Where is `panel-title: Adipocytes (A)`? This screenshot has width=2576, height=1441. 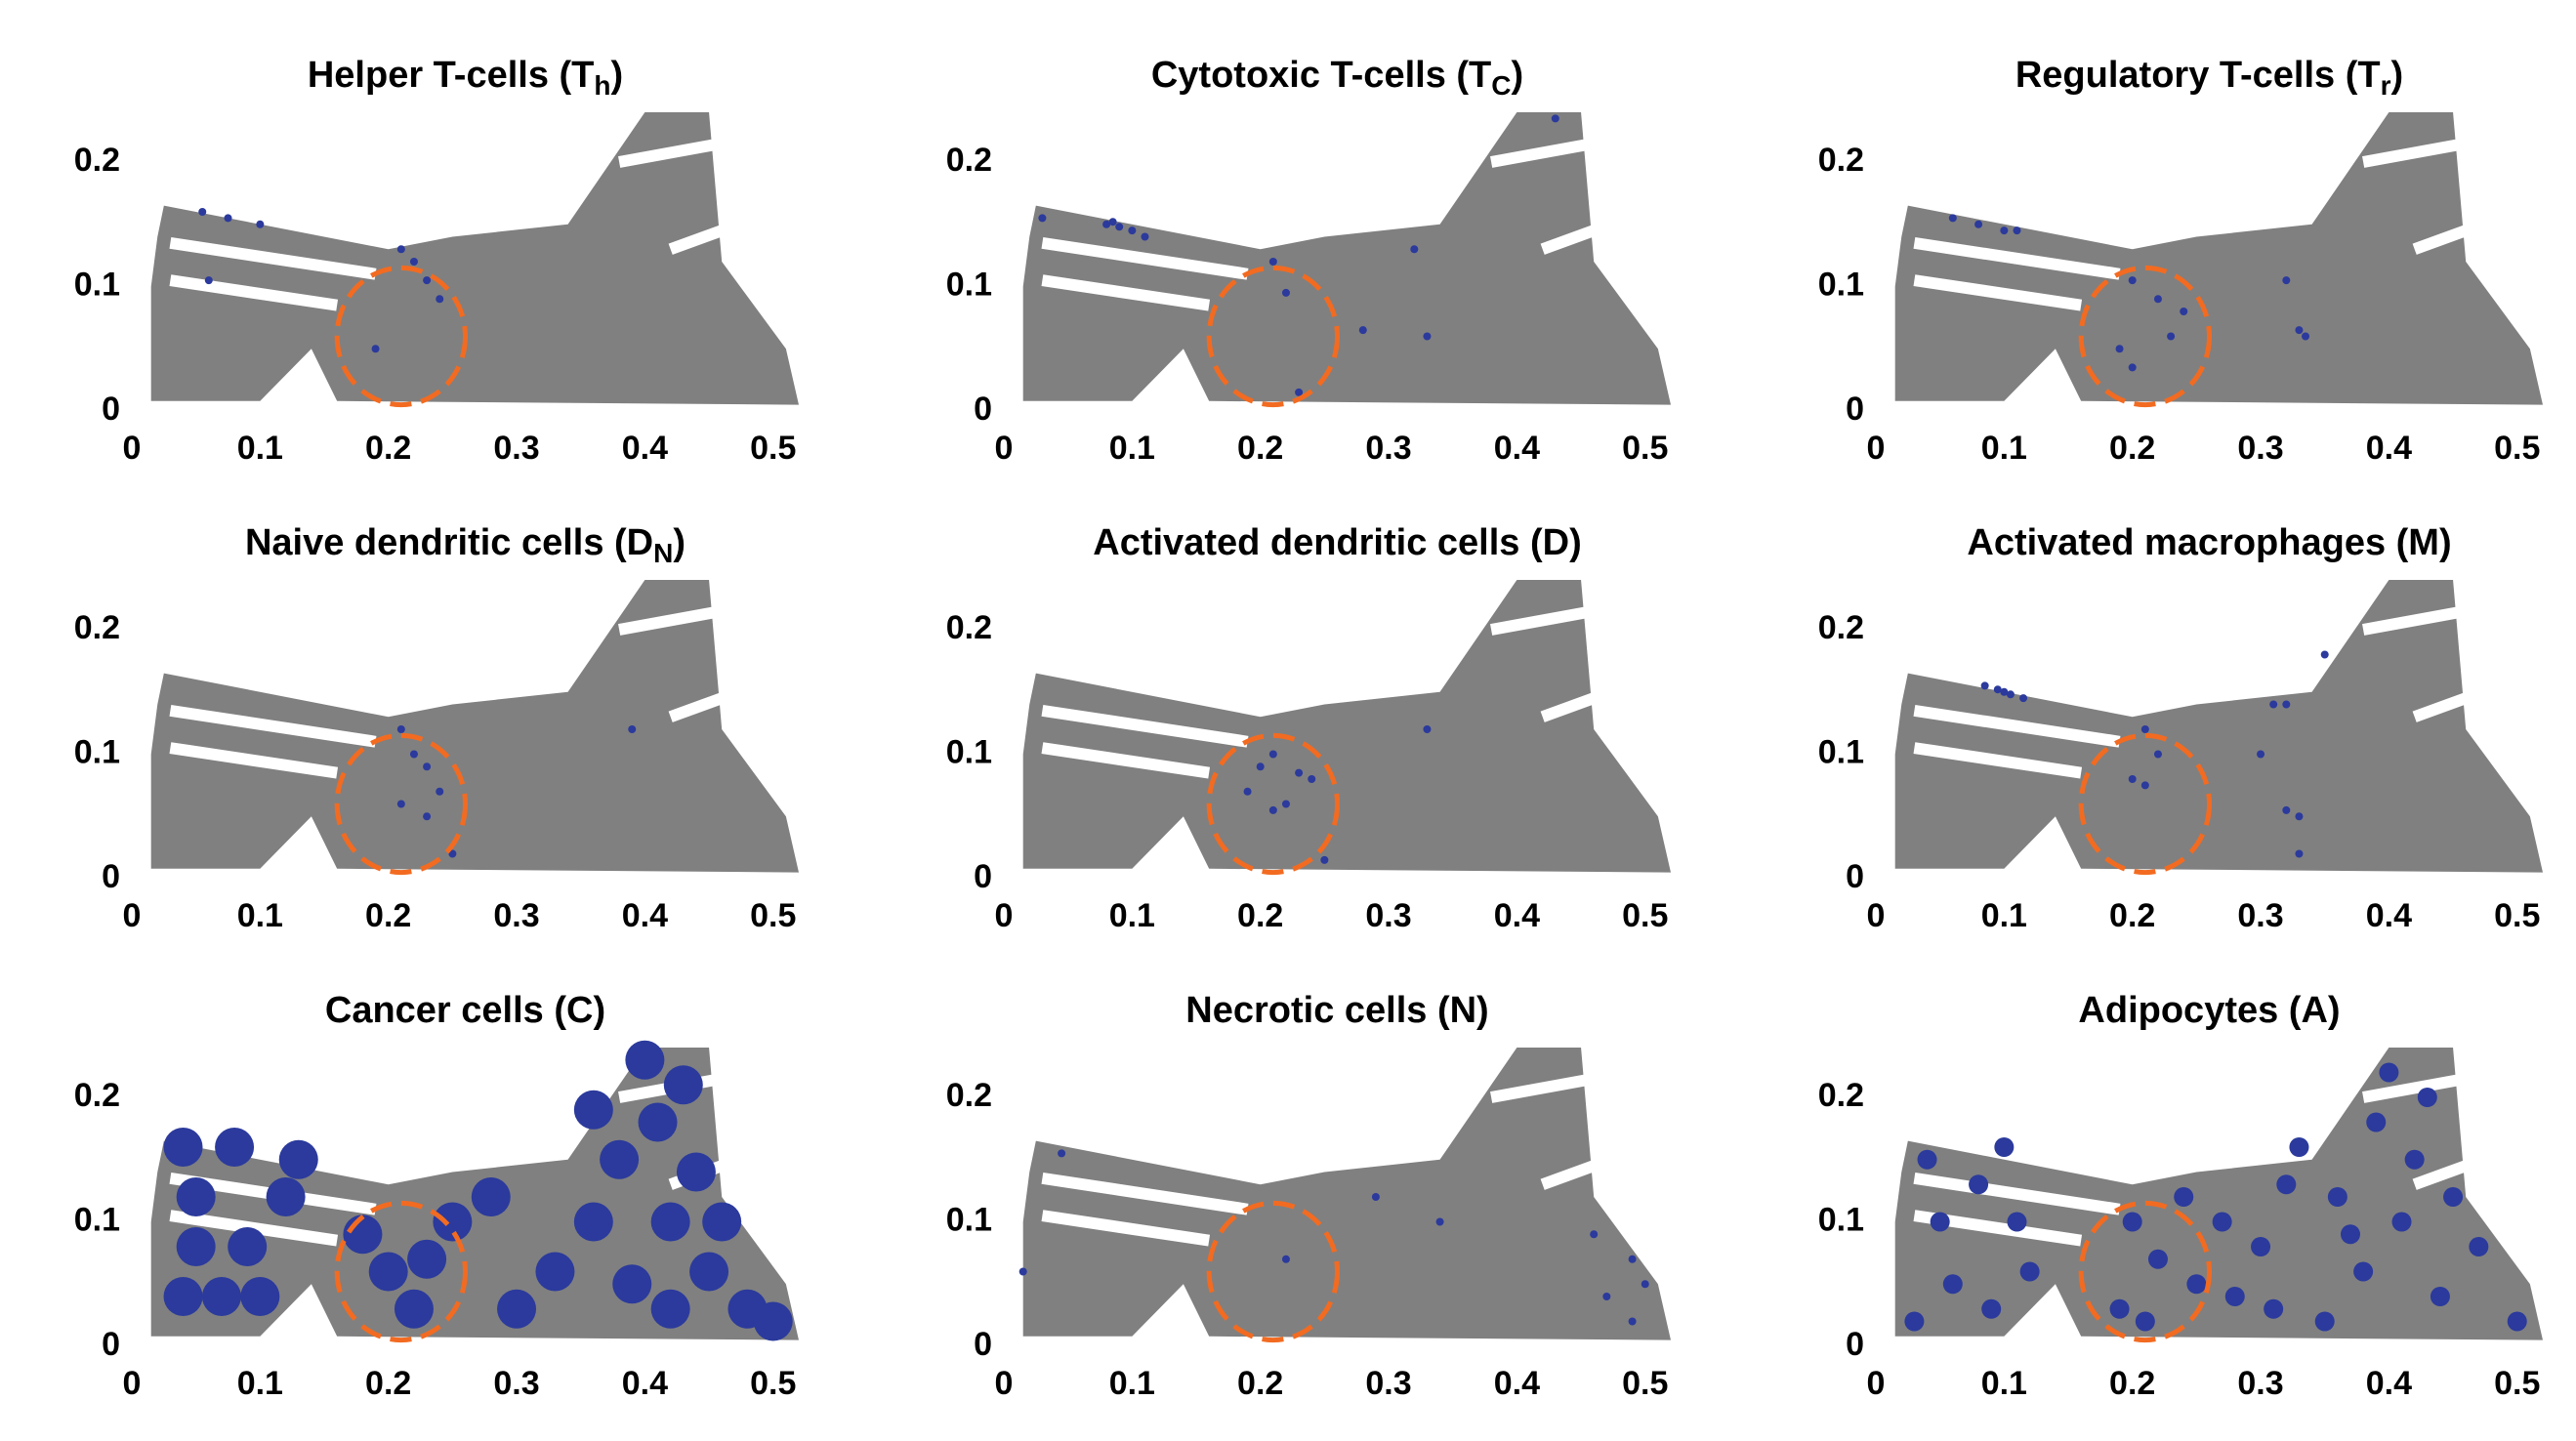
panel-title: Adipocytes (A) is located at coordinates (2209, 1010).